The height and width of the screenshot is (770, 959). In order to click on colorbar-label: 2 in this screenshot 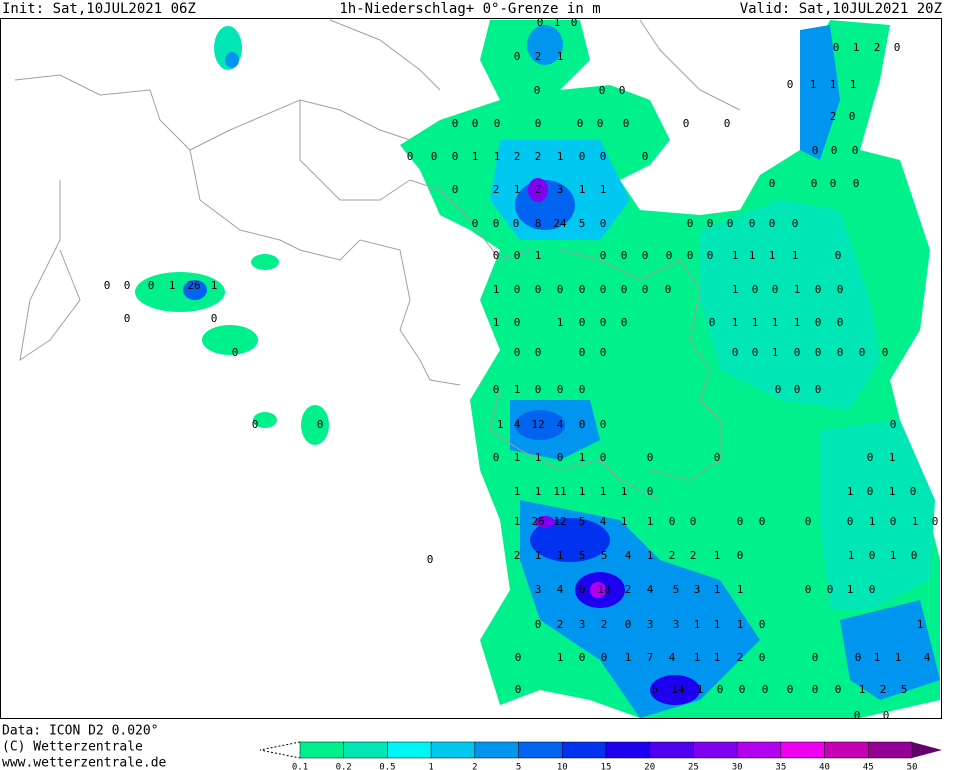, I will do `click(474, 766)`.